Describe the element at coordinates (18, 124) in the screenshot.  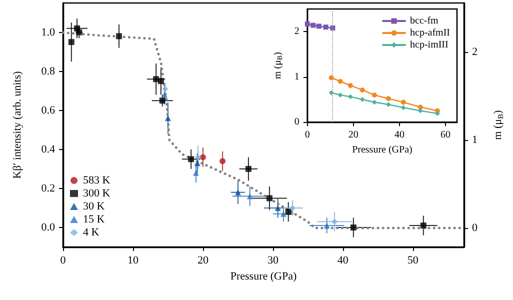
I see `y-axis-title: Kβ′ intensity (arb. units)` at that location.